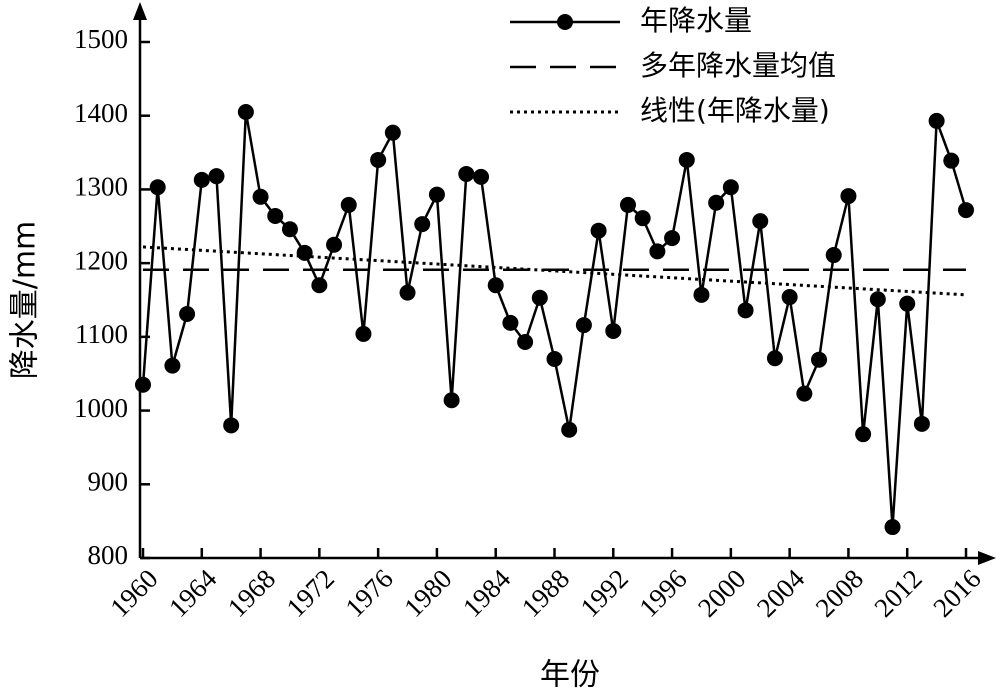 The width and height of the screenshot is (1000, 695). Describe the element at coordinates (101, 113) in the screenshot. I see `y-tick-label: 1400` at that location.